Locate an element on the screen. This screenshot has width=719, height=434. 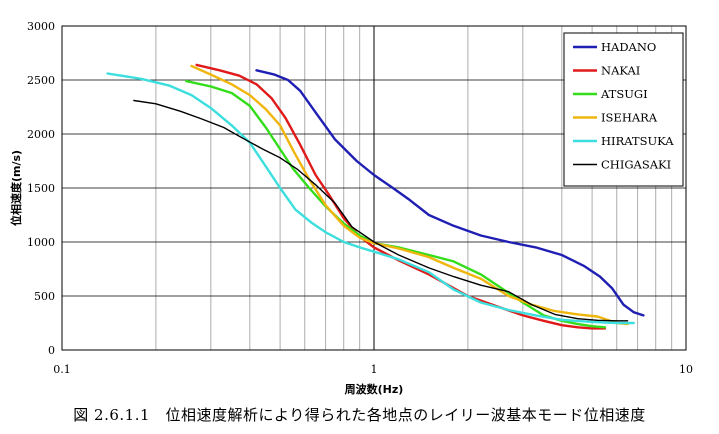
y-tick-label: 3000 is located at coordinates (41, 26).